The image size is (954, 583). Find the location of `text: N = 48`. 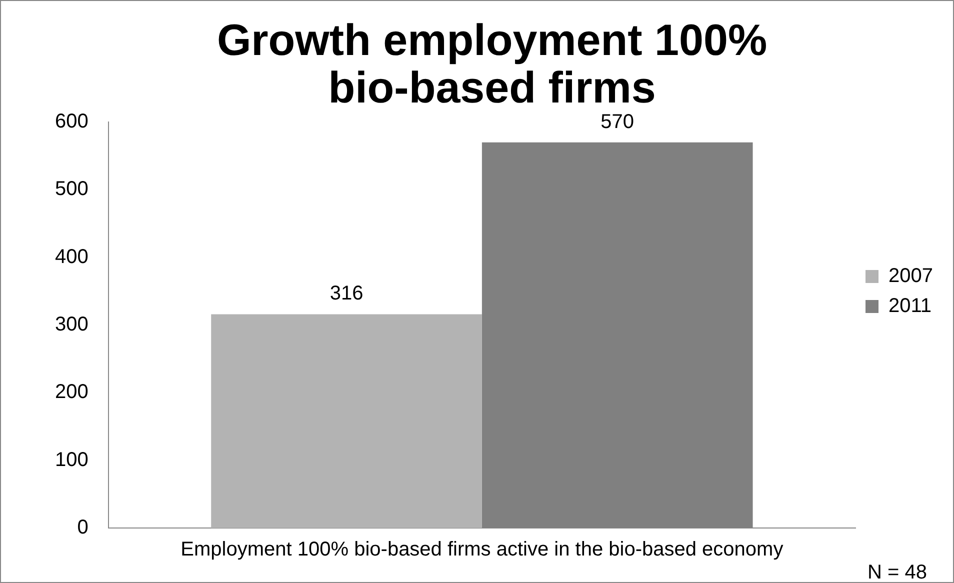

text: N = 48 is located at coordinates (897, 572).